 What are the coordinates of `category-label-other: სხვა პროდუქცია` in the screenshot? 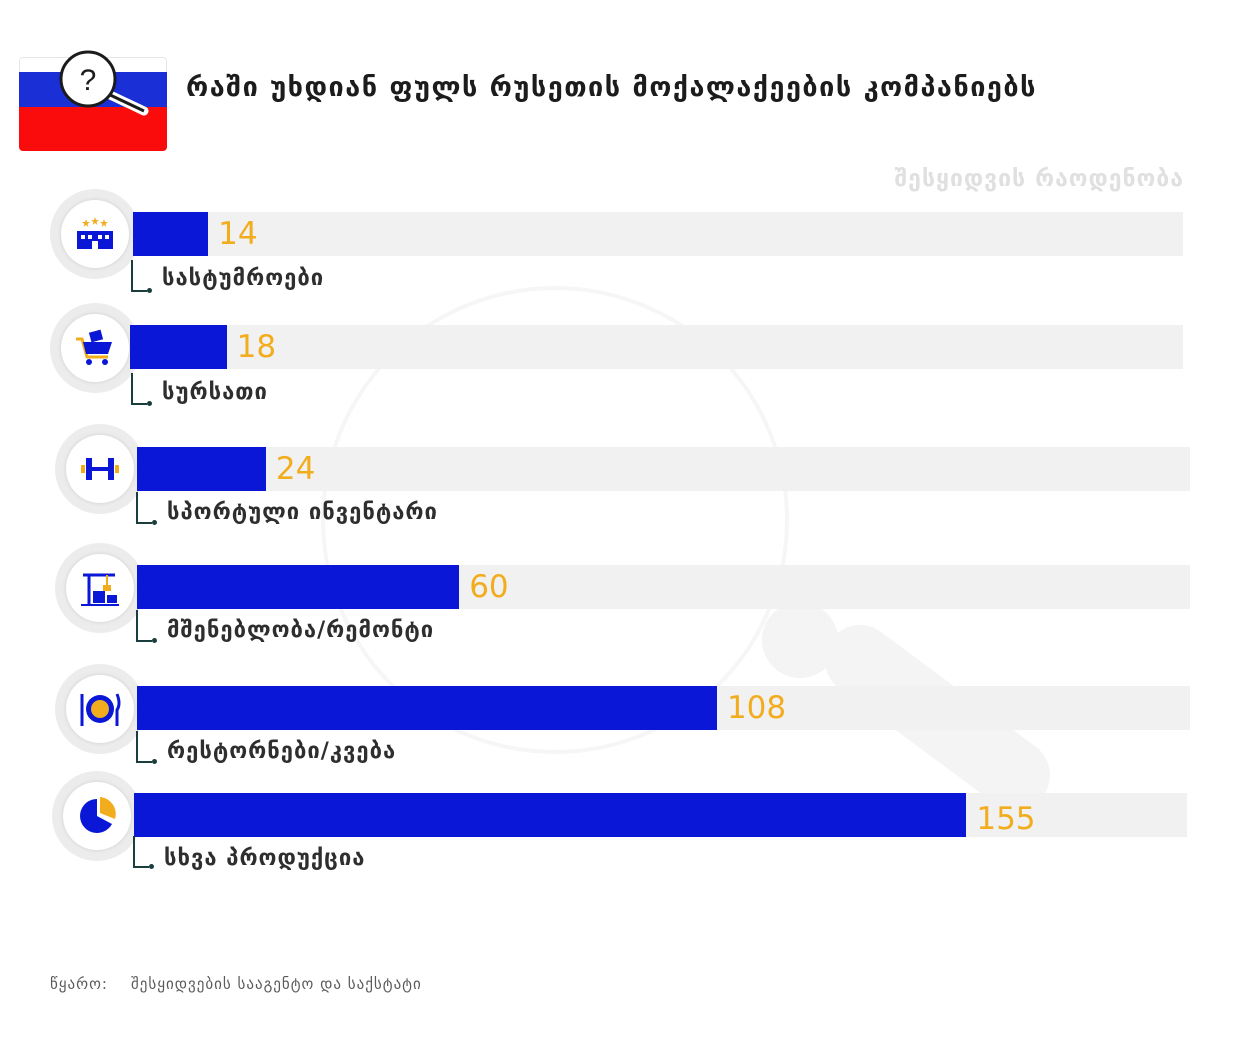 It's located at (265, 858).